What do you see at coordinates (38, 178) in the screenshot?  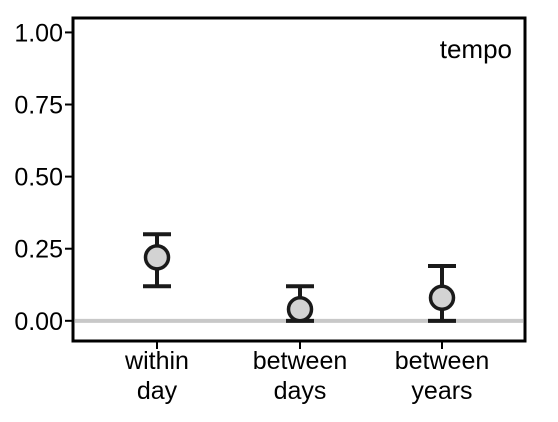 I see `y-tick-label: 0.50` at bounding box center [38, 178].